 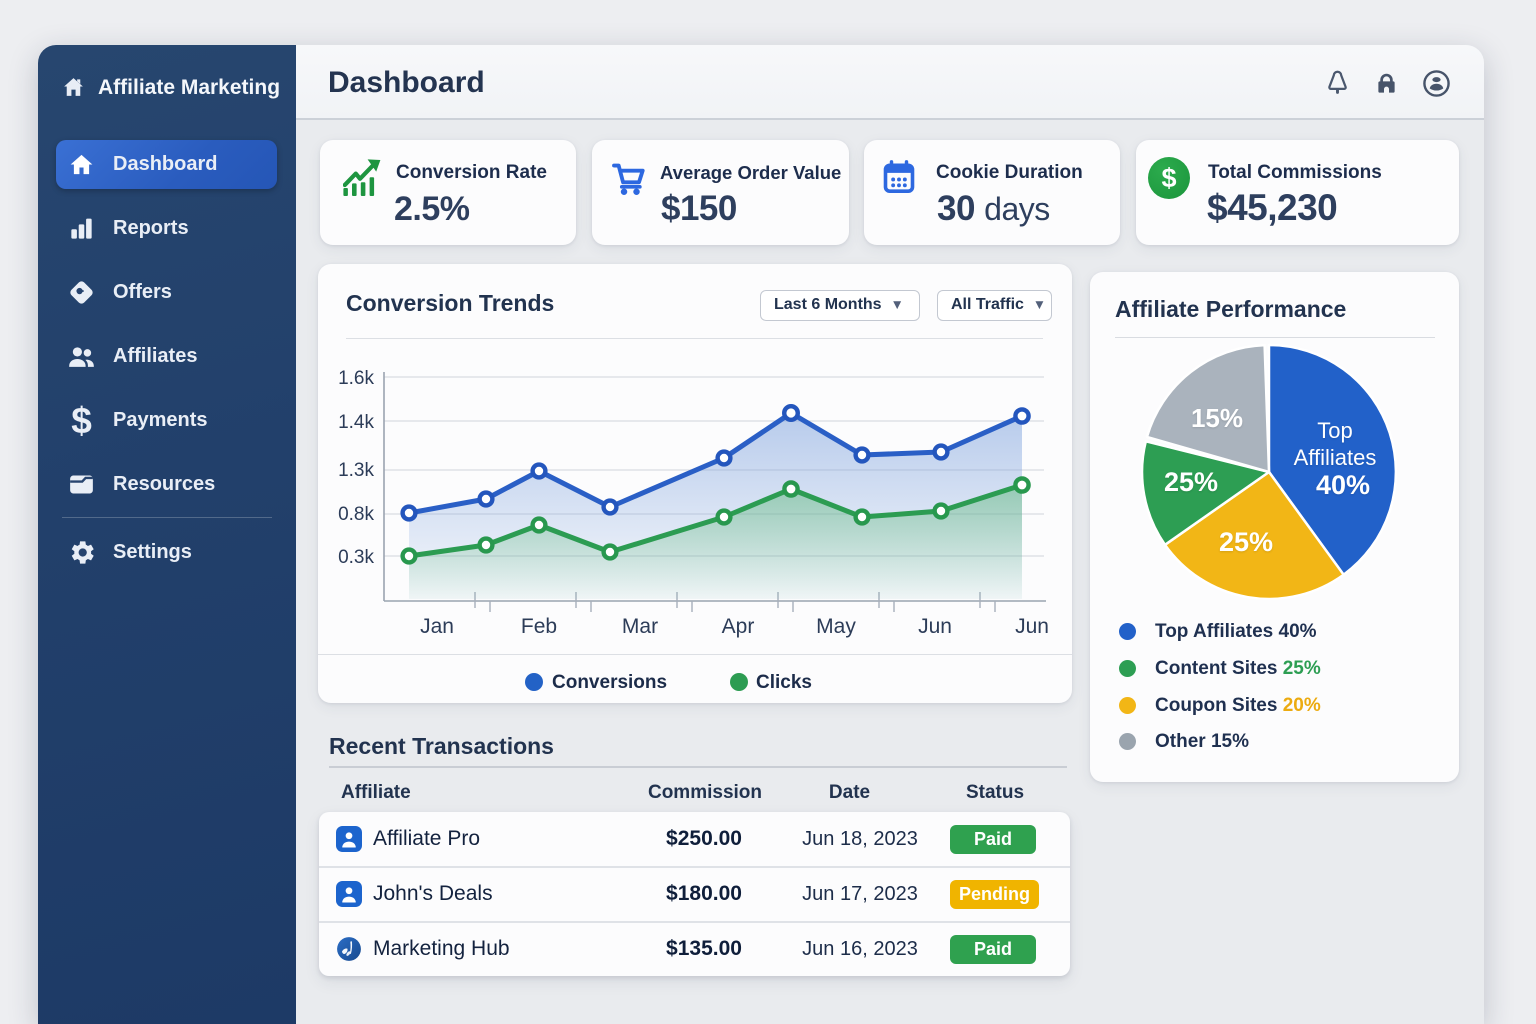 What do you see at coordinates (738, 626) in the screenshot?
I see `svg-text: Apr` at bounding box center [738, 626].